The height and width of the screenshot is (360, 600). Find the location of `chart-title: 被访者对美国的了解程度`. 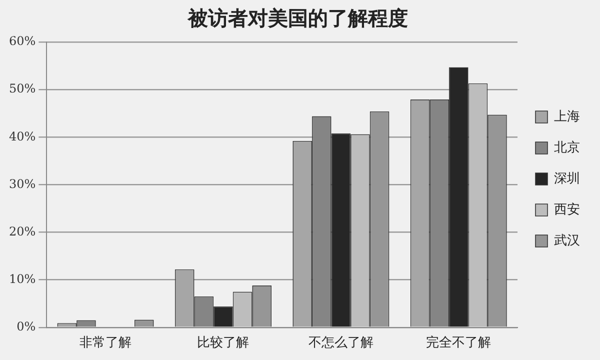

chart-title: 被访者对美国的了解程度 is located at coordinates (297, 18).